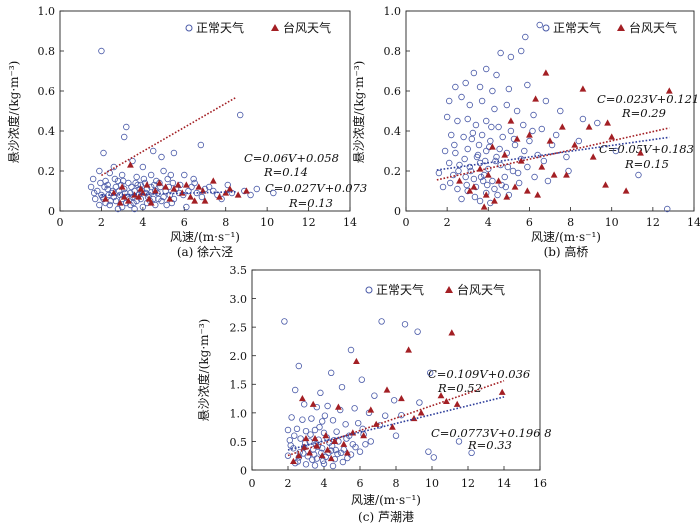  I want to click on legend-a-typhoon: 台风天气, so click(307, 27).